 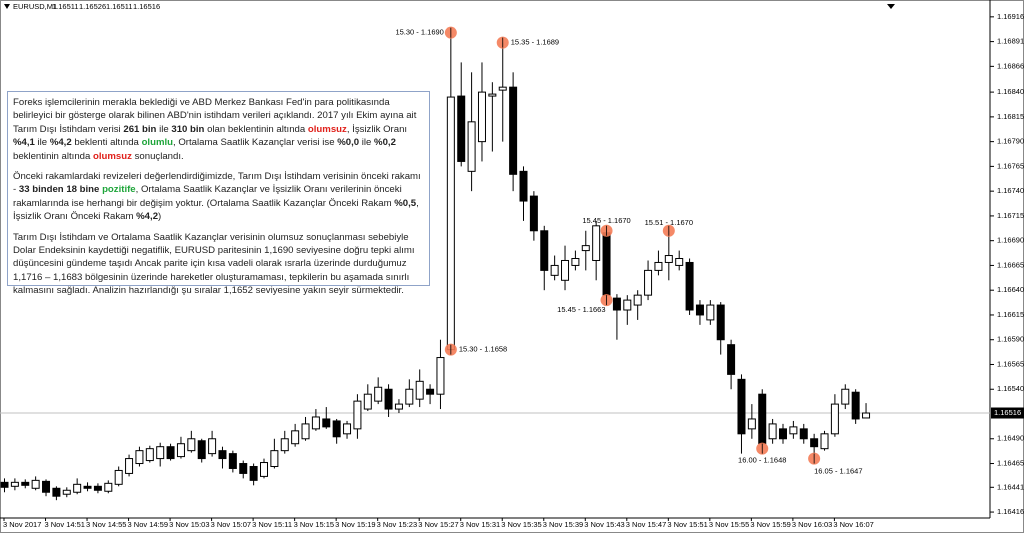 I want to click on y-tick-label: 1.16740, so click(x=1010, y=190).